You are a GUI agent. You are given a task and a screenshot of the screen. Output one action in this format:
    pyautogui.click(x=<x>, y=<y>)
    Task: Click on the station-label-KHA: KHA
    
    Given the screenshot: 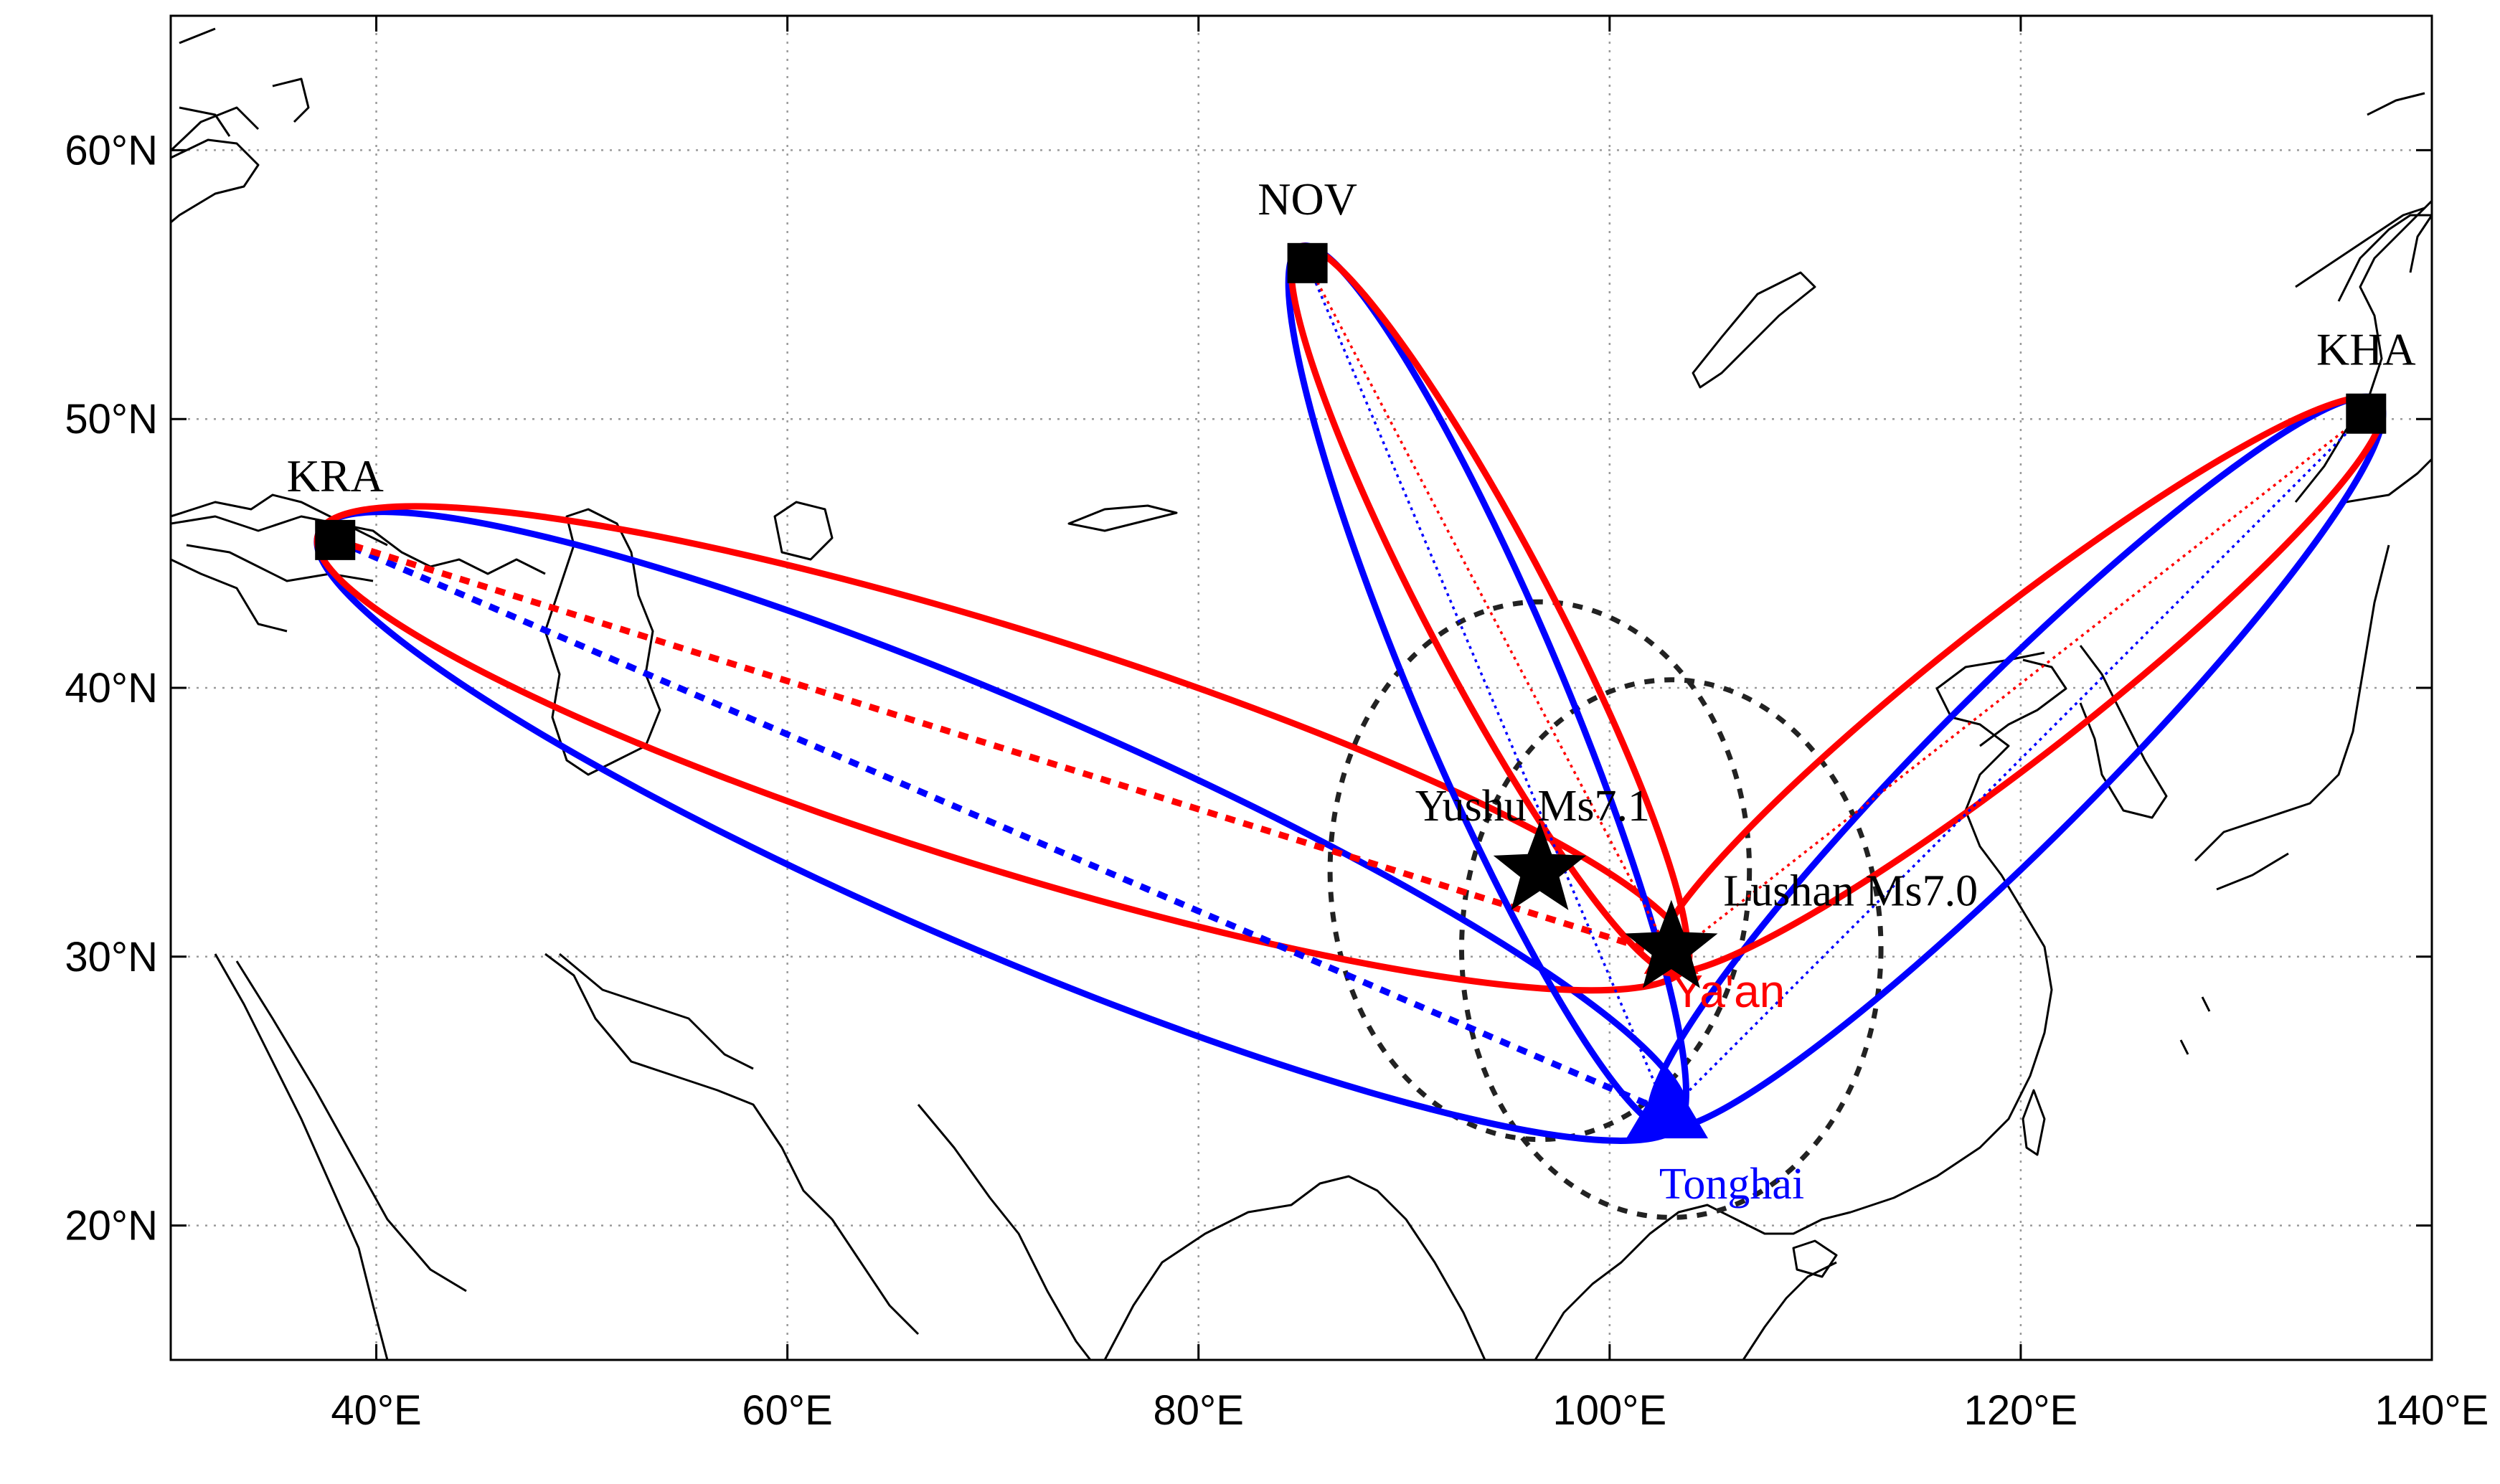 What is the action you would take?
    pyautogui.click(x=2366, y=349)
    